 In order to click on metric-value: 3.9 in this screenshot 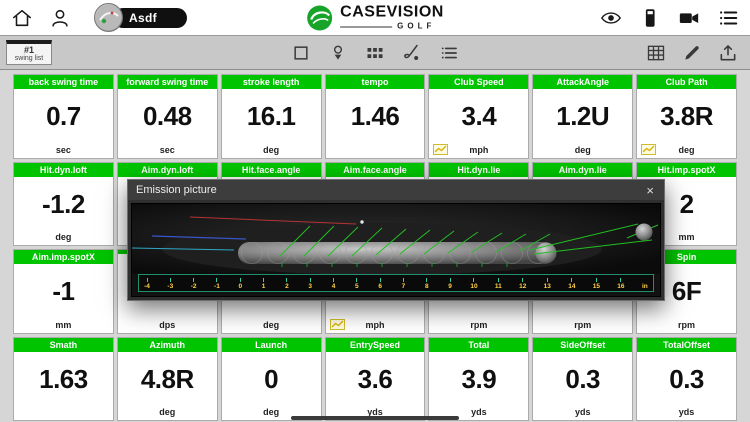, I will do `click(479, 378)`.